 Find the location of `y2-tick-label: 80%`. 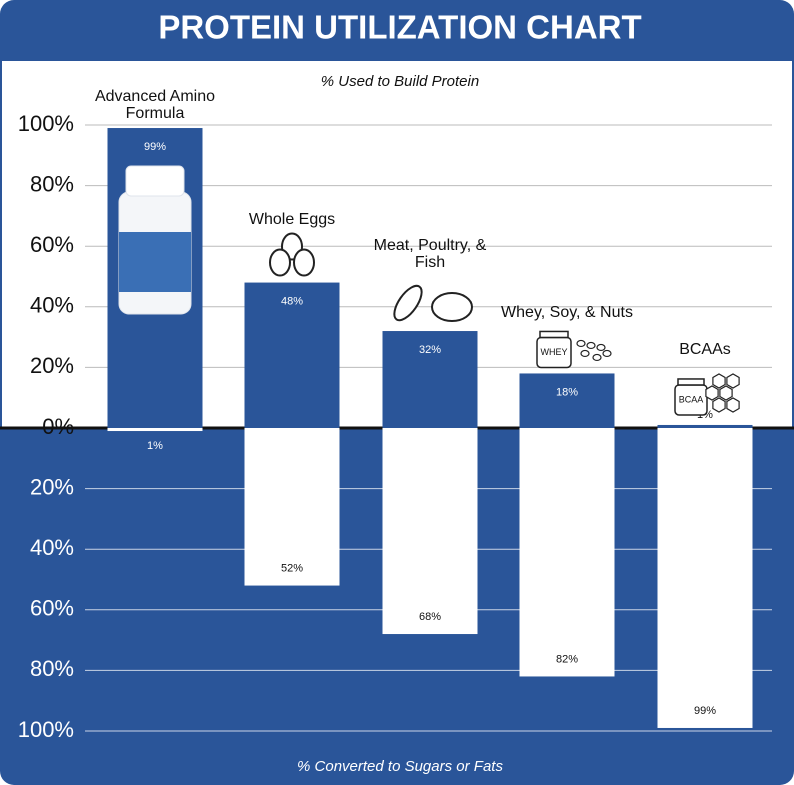

y2-tick-label: 80% is located at coordinates (52, 668).